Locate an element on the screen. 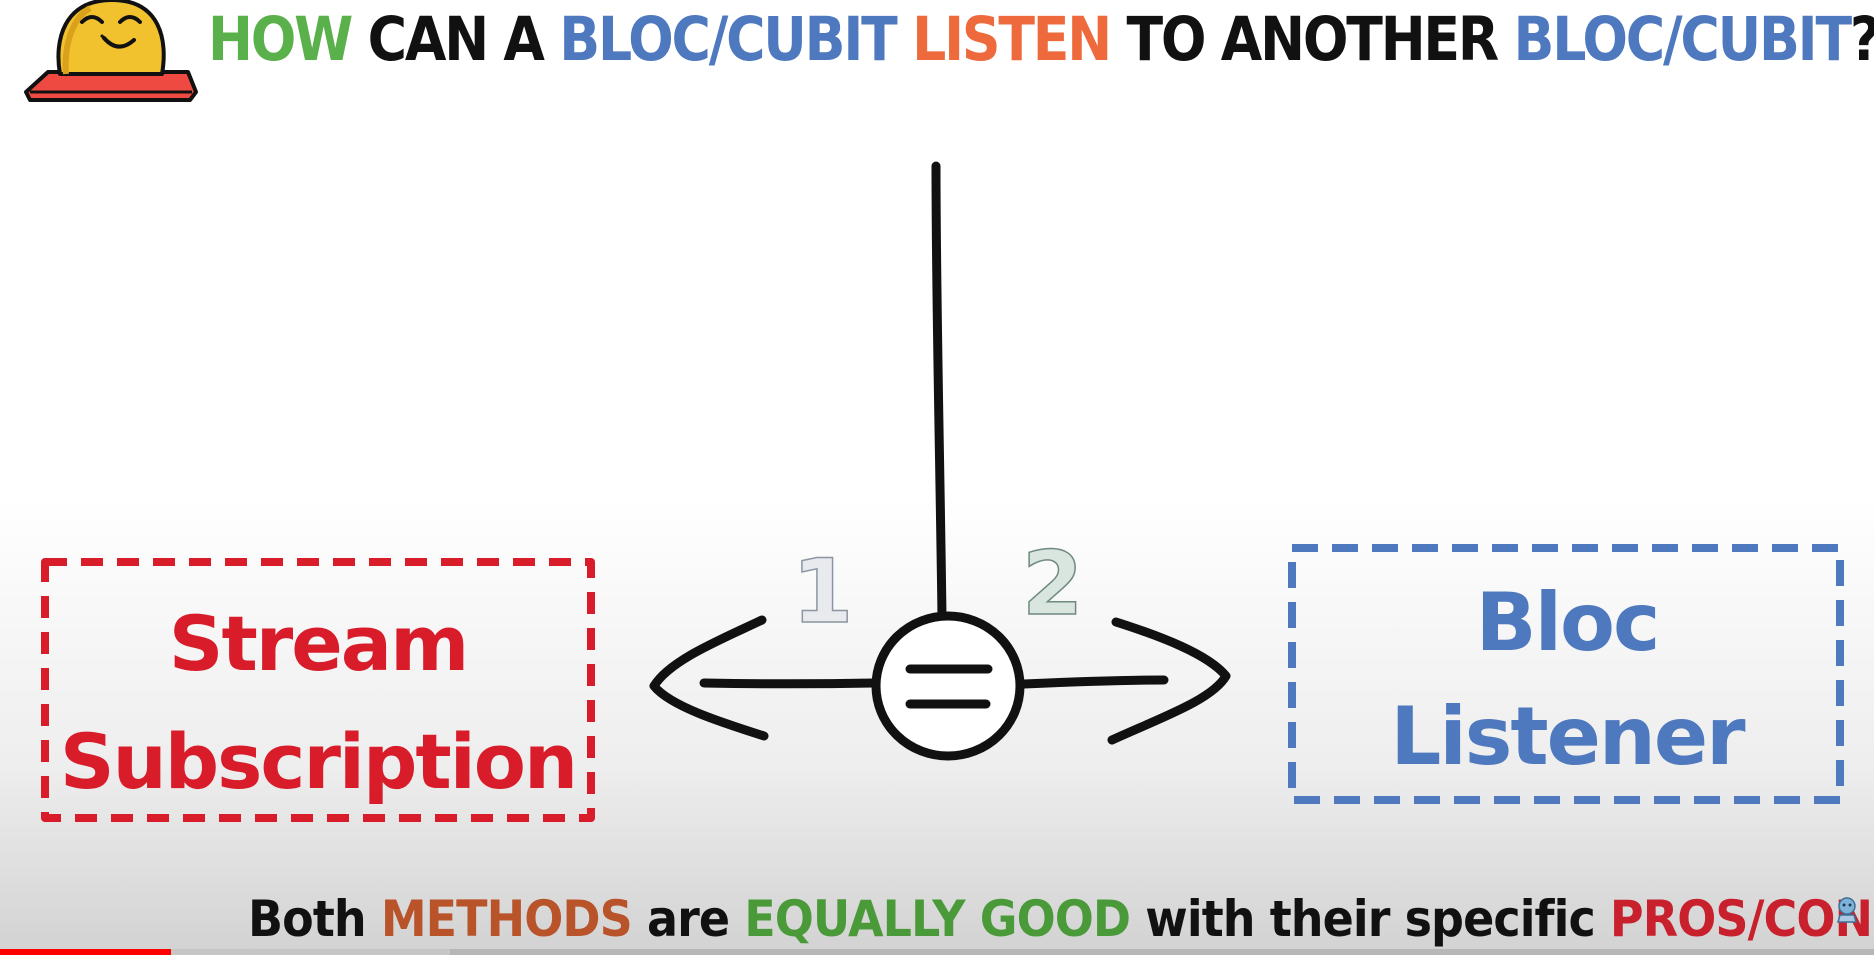  caption-word-are: are is located at coordinates (688, 919).